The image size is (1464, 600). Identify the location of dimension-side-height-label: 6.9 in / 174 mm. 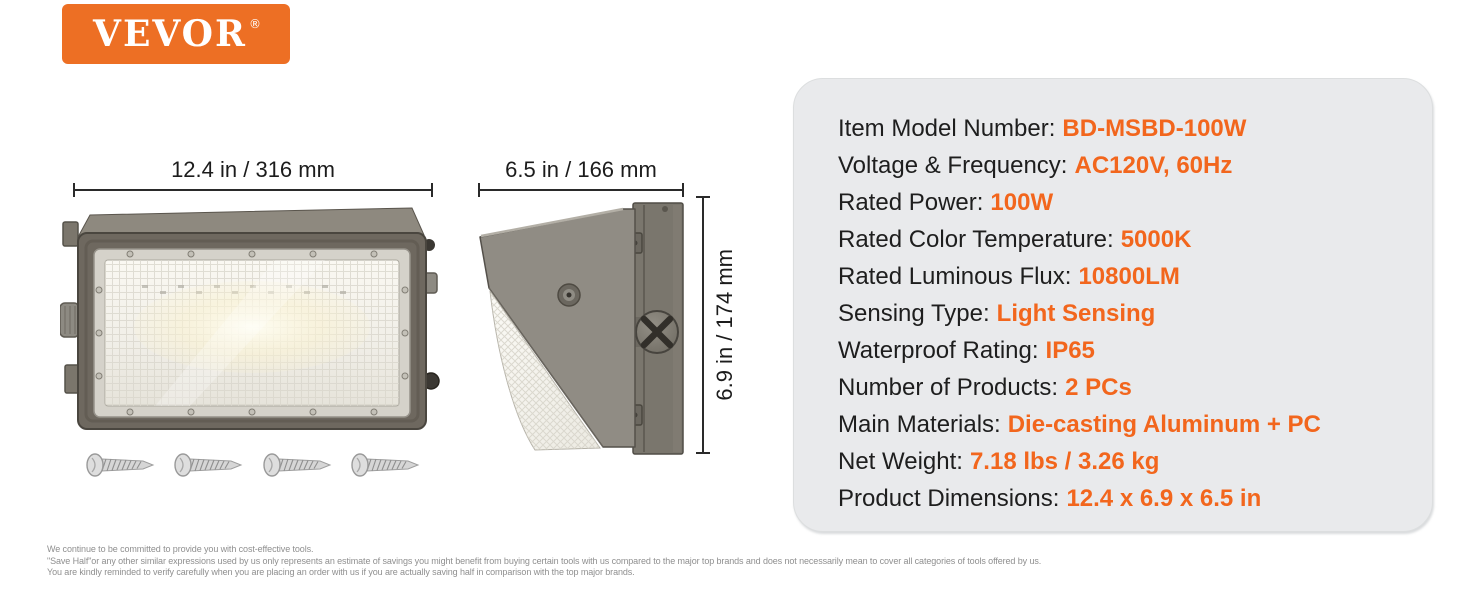
(724, 325).